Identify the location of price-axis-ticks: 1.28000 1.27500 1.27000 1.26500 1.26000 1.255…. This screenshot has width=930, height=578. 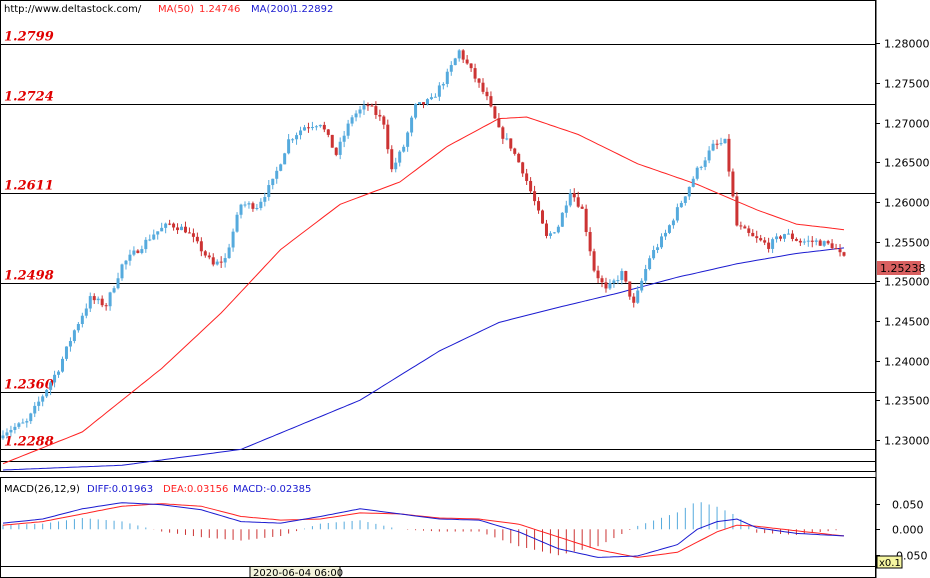
(903, 243).